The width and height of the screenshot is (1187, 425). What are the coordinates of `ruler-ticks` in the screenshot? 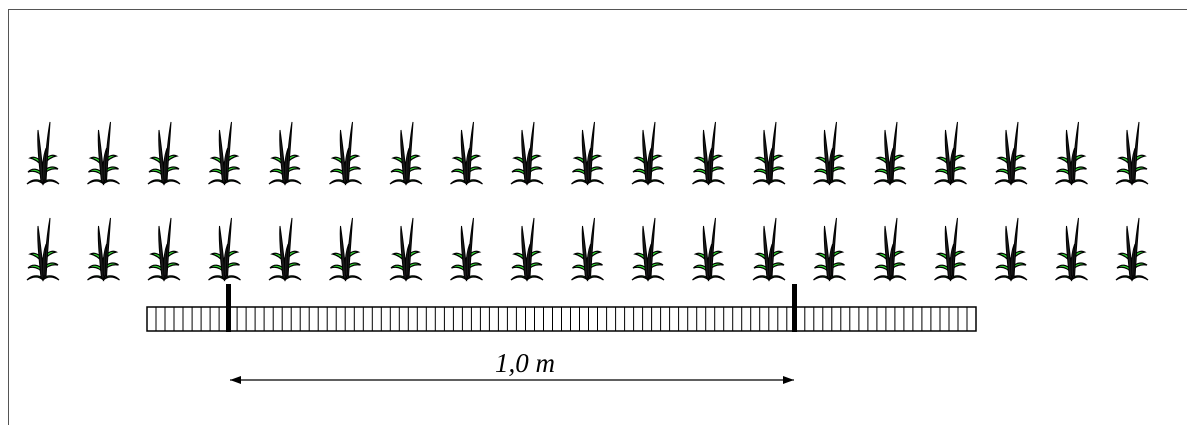 It's located at (561, 319).